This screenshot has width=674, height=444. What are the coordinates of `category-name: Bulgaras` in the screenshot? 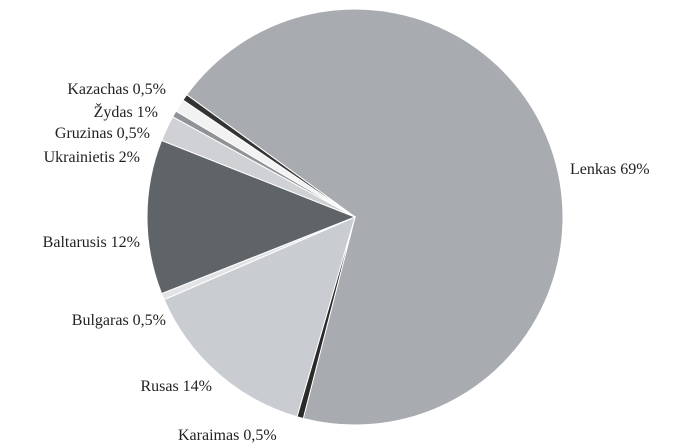 It's located at (100, 320).